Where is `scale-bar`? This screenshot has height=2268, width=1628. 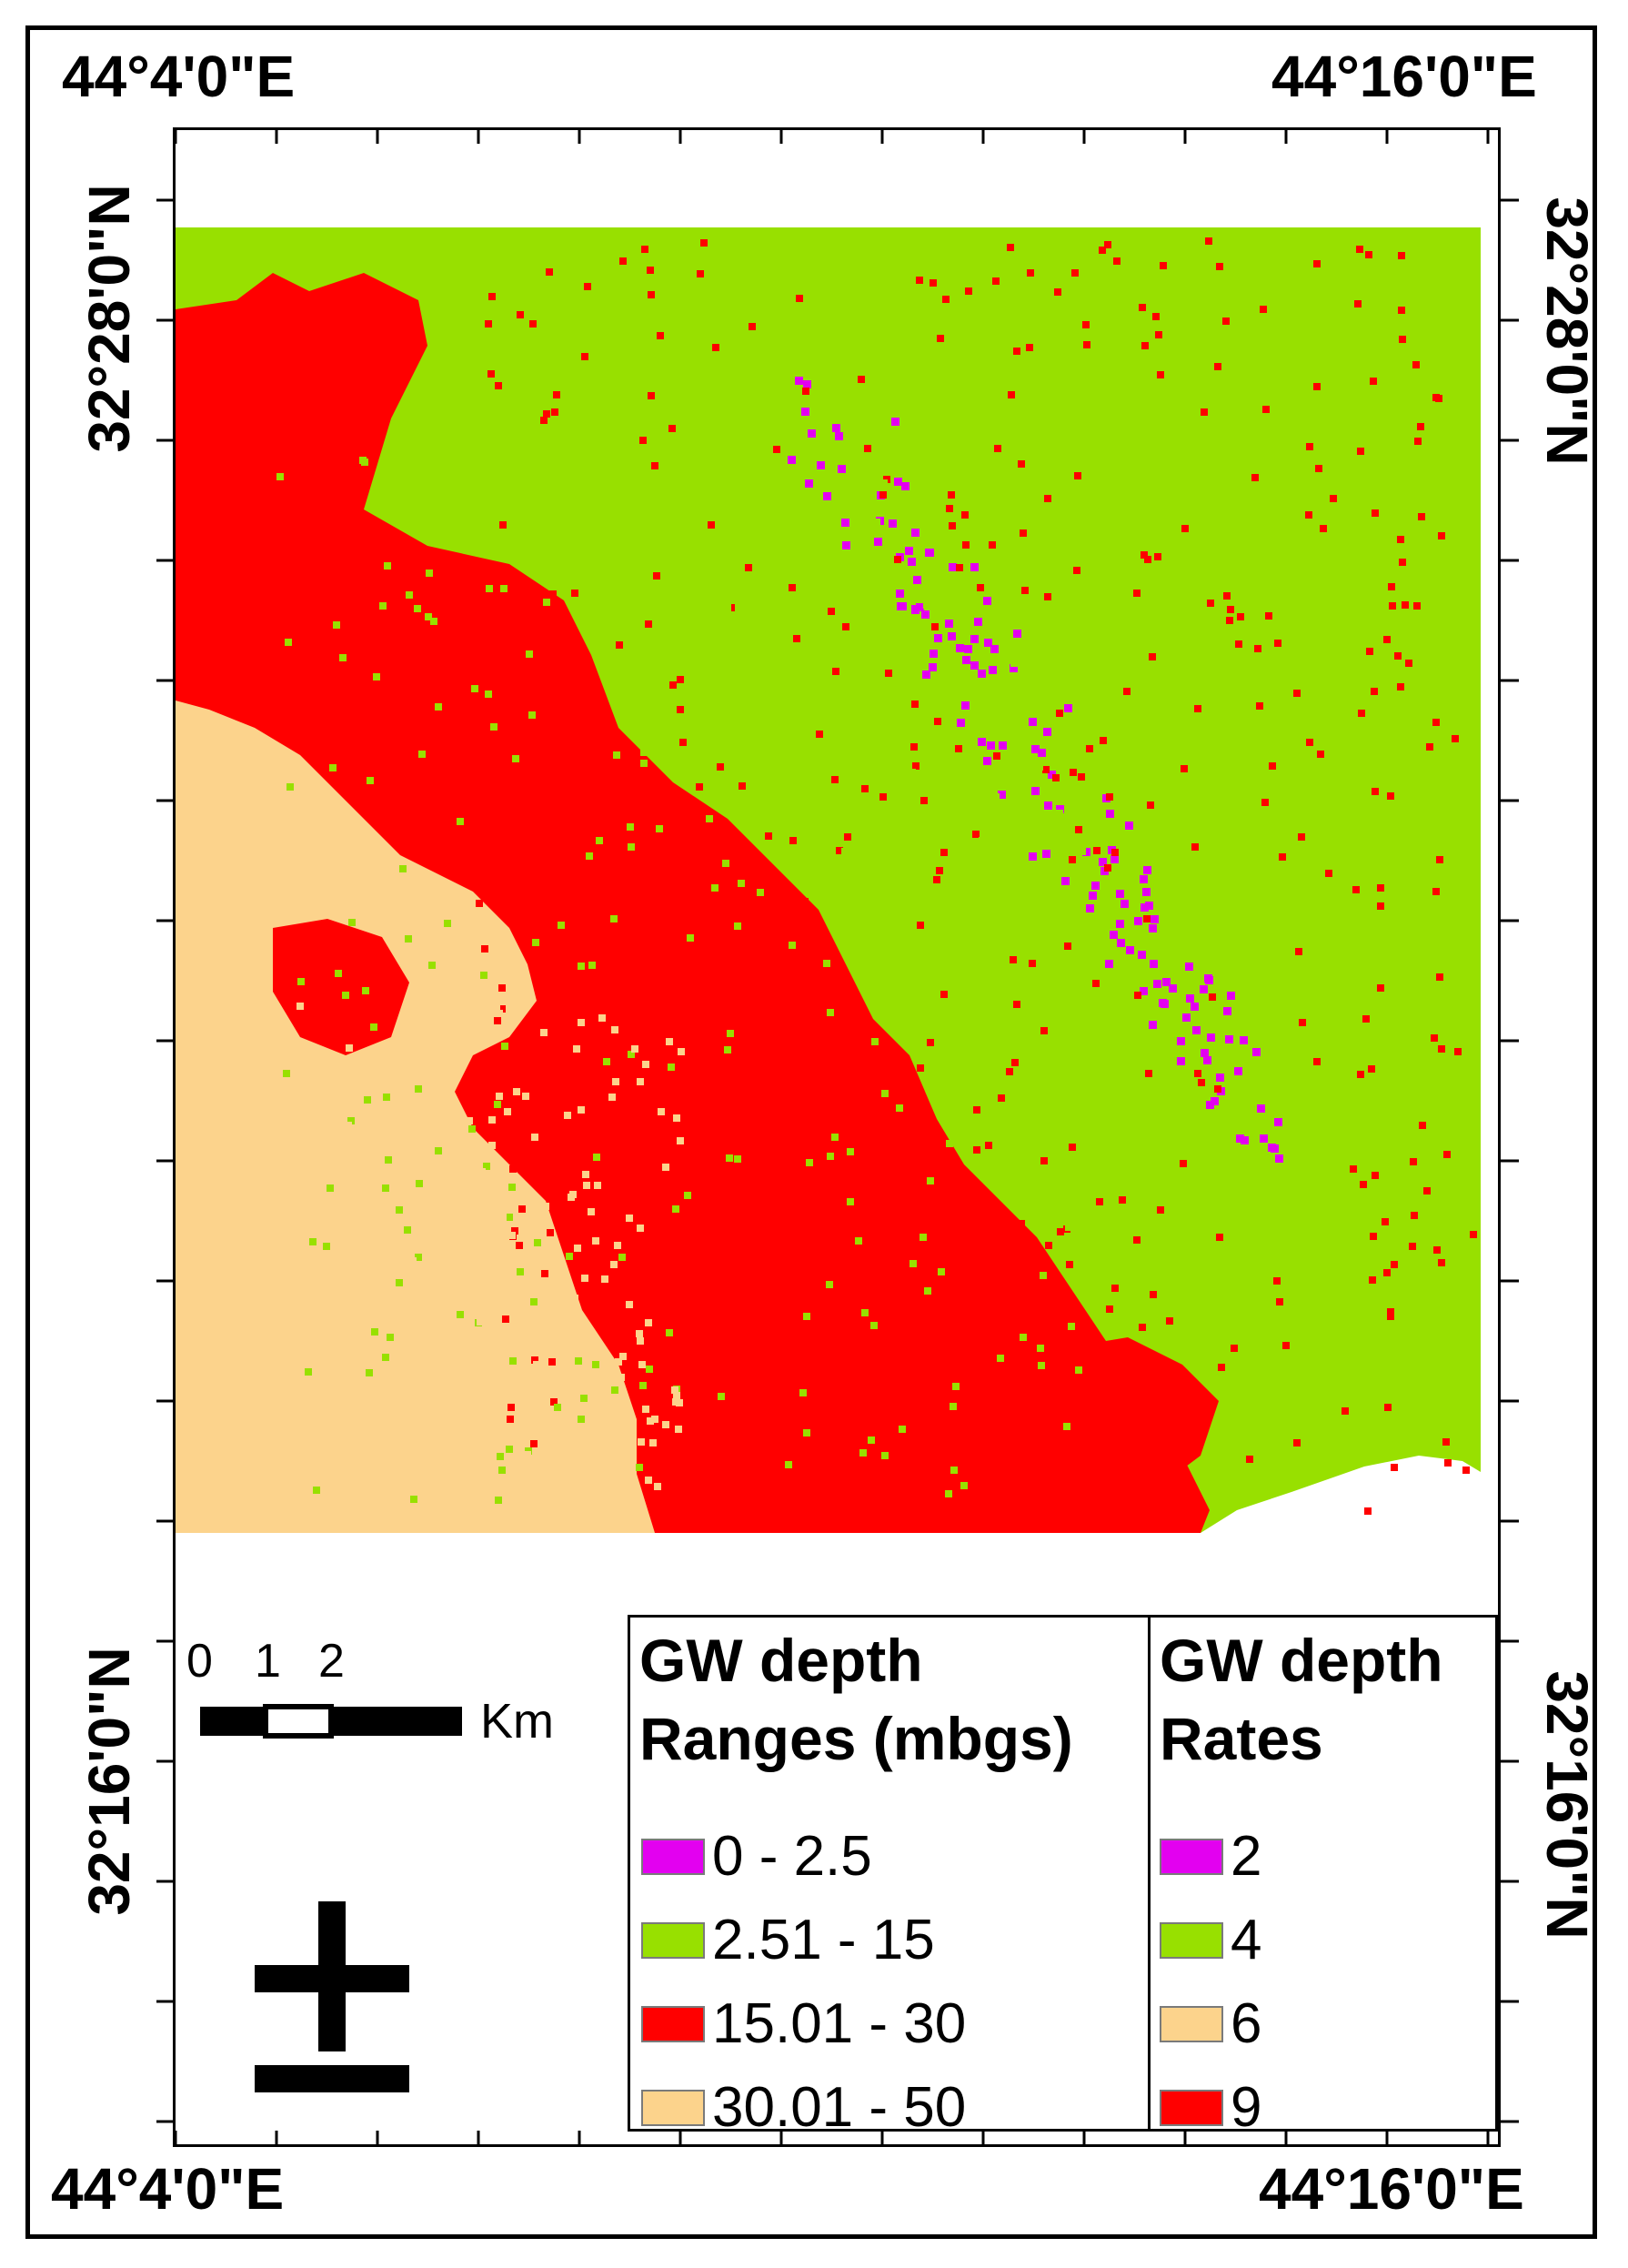 scale-bar is located at coordinates (331, 1722).